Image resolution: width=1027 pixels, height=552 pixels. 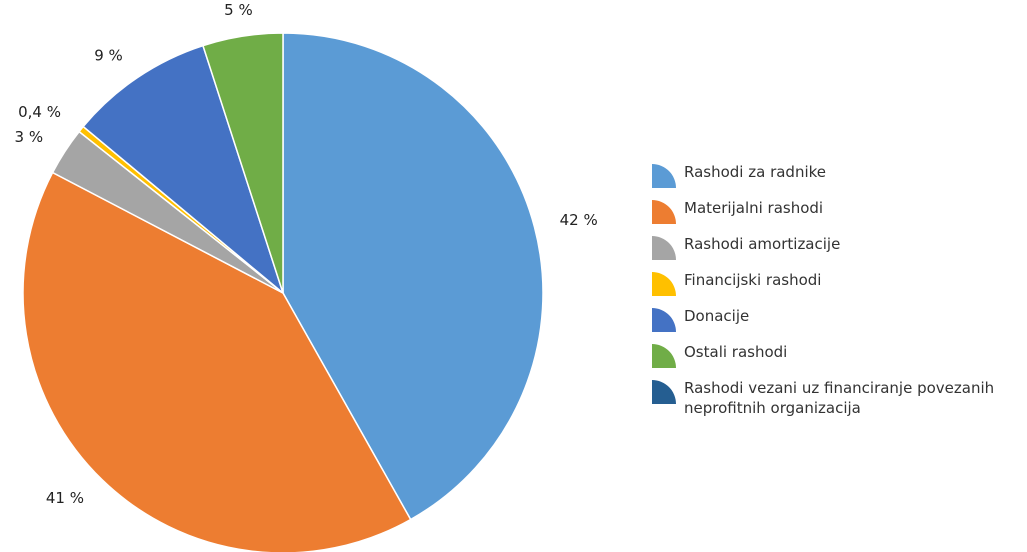 I want to click on legend-item: Ostali rashodi, so click(x=837, y=355).